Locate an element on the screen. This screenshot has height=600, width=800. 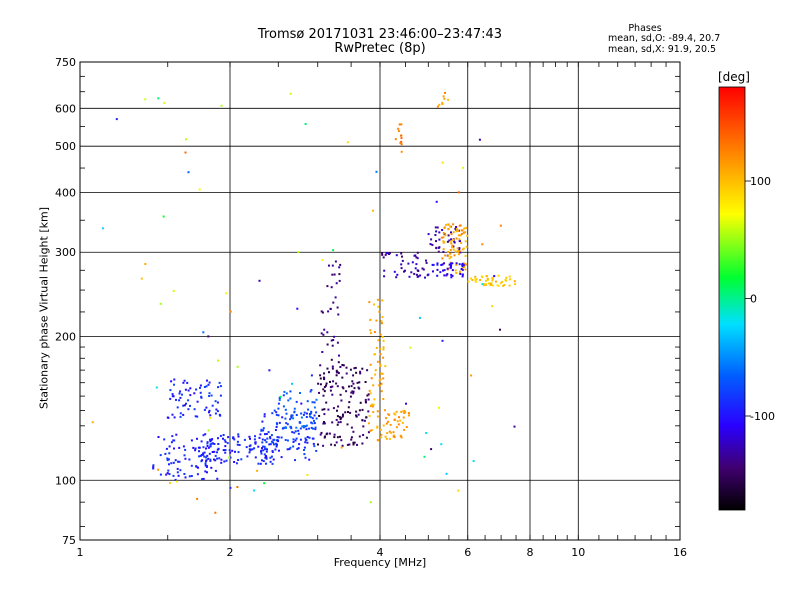
y-axis-label: Stationary phase Virtual Height [km] is located at coordinates (44, 308).